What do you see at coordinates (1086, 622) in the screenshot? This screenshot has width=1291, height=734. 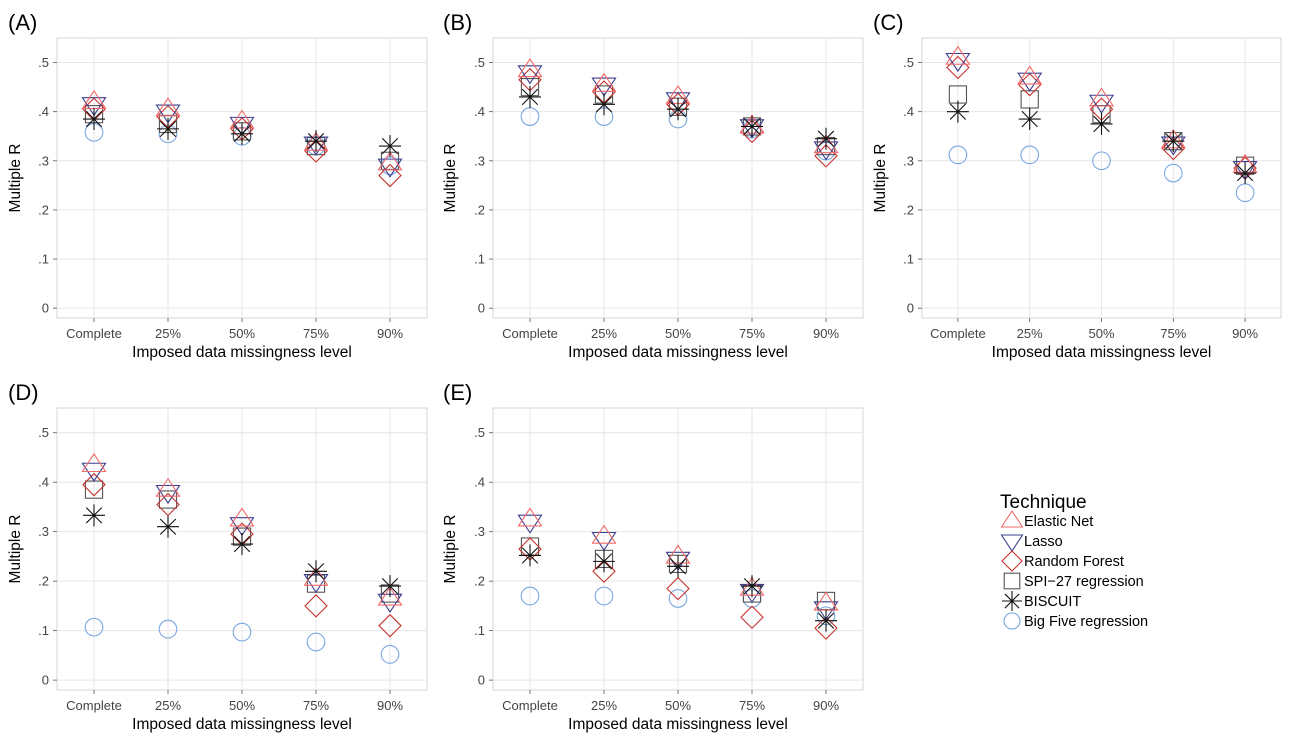 I see `legend-label: Big Five regression` at bounding box center [1086, 622].